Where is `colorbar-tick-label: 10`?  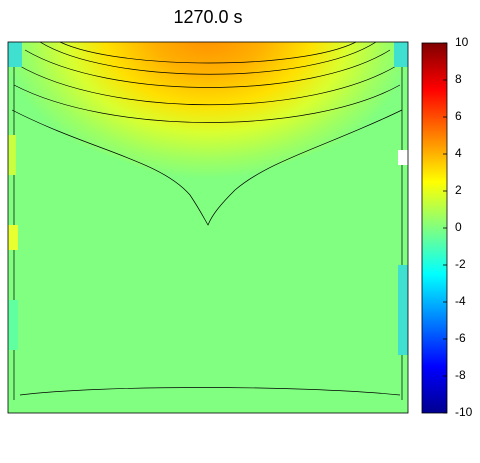 colorbar-tick-label: 10 is located at coordinates (462, 42).